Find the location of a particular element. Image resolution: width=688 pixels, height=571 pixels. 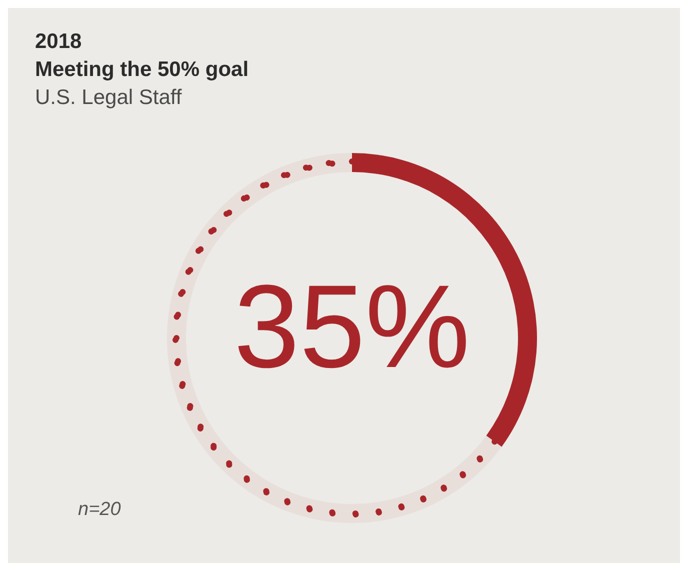

chart-title: 2018 Meeting the 50% goal is located at coordinates (142, 55).